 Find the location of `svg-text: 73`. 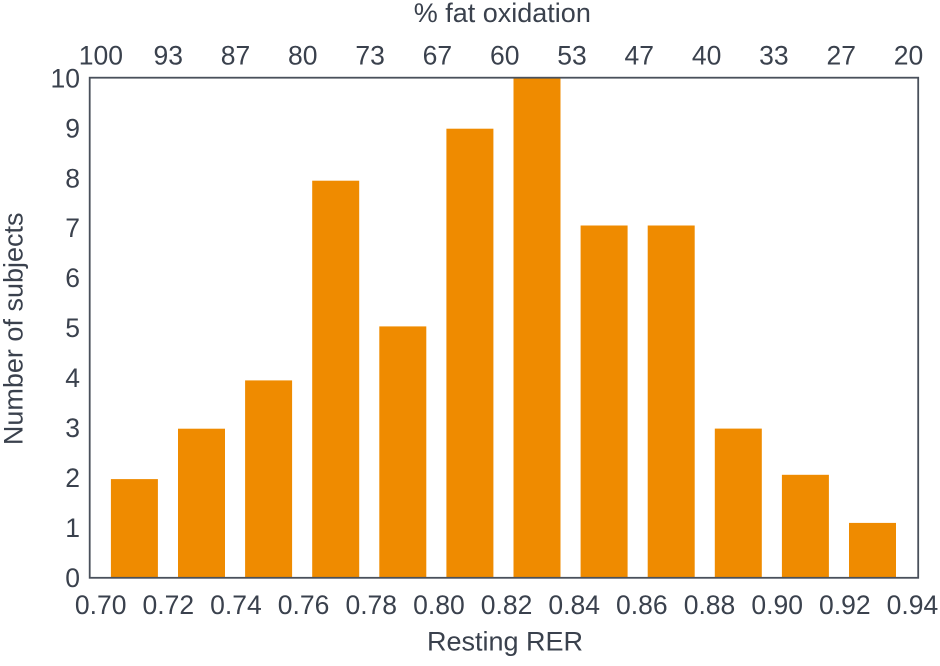

svg-text: 73 is located at coordinates (369, 56).